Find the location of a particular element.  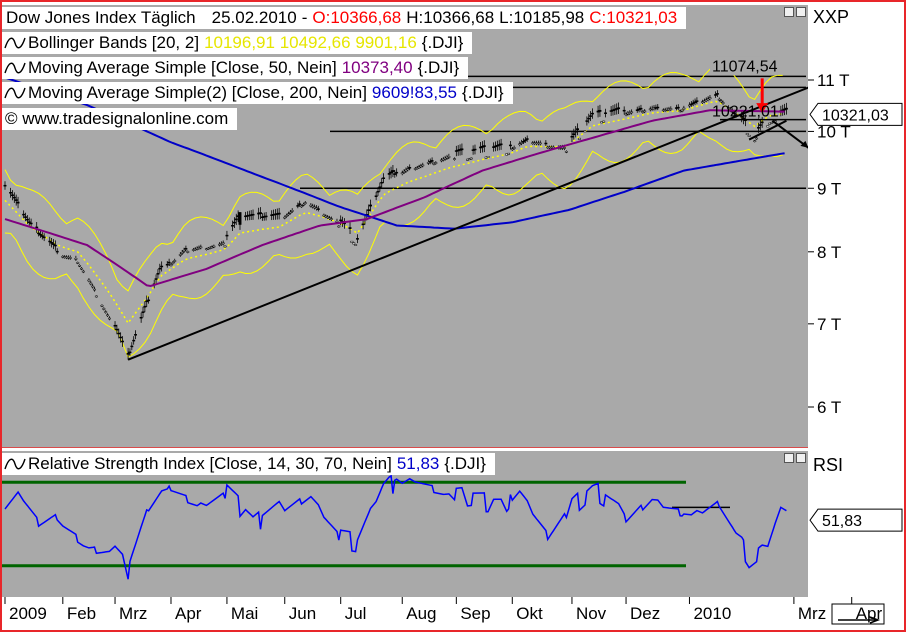

price-axis-title: XXP is located at coordinates (831, 17).